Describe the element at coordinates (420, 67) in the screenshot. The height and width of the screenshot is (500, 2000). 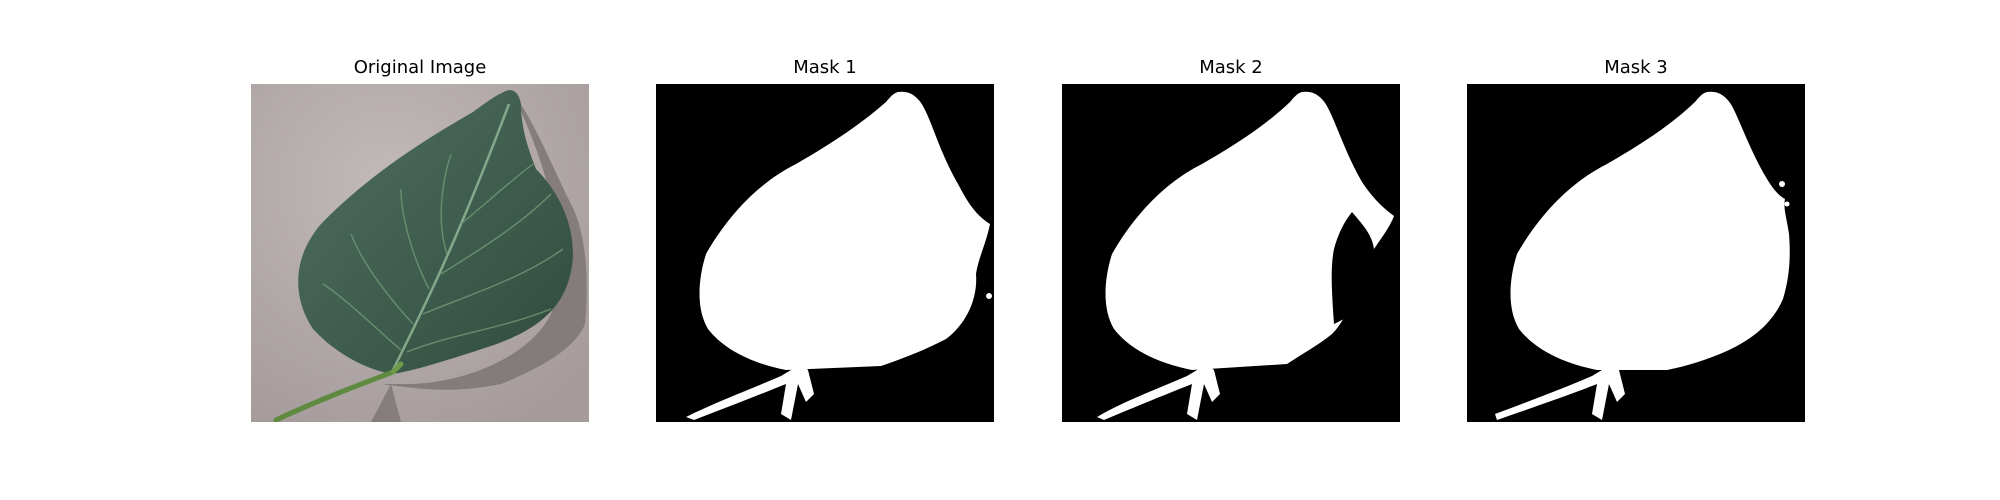
I see `panel-title: Original Image` at that location.